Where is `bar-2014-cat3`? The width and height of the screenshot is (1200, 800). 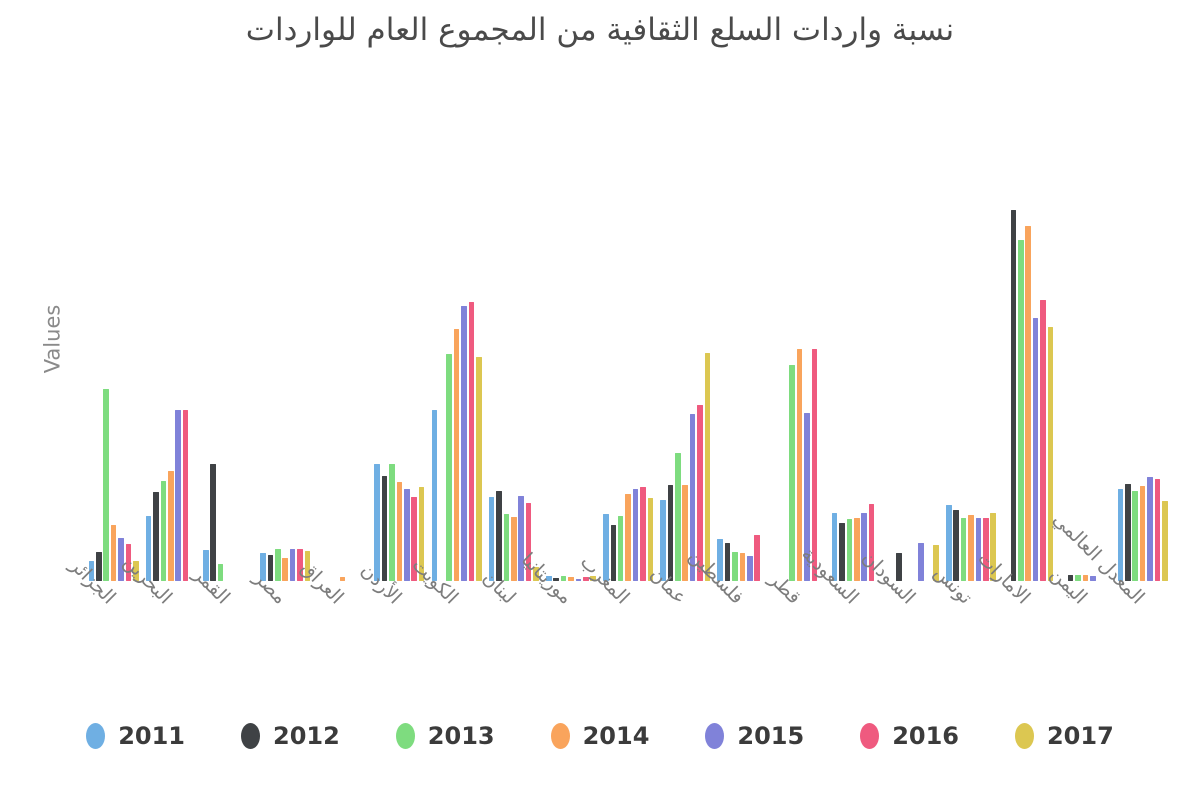 bar-2014-cat3 is located at coordinates (285, 569).